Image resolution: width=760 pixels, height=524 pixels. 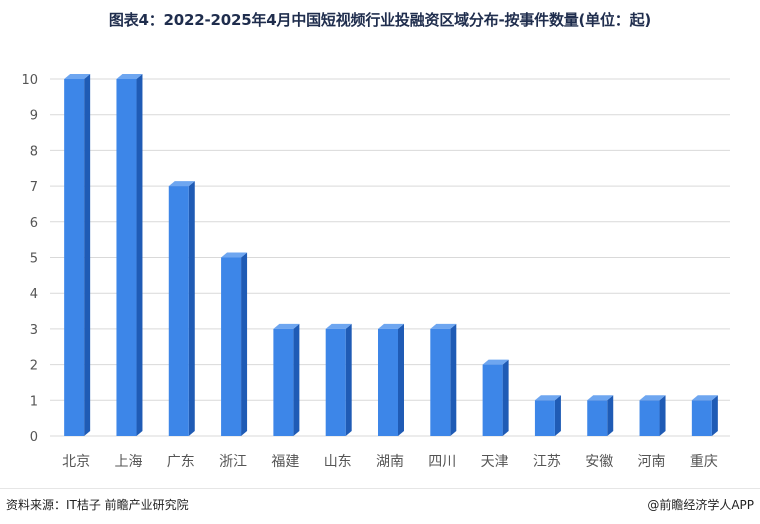 I want to click on y-tick-label: 0, so click(x=34, y=437).